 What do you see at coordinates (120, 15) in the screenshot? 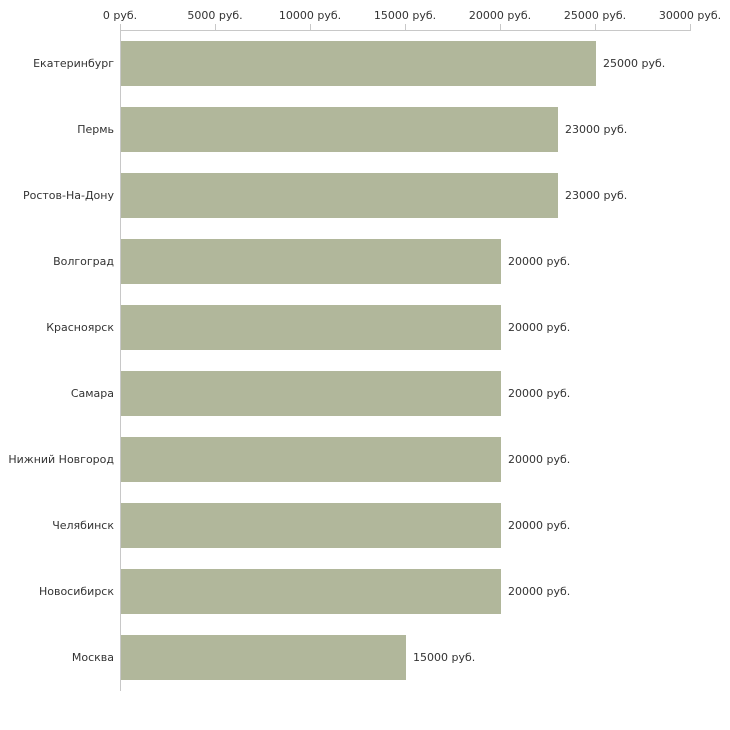
I see `x-axis-tick-label: 0 руб.` at bounding box center [120, 15].